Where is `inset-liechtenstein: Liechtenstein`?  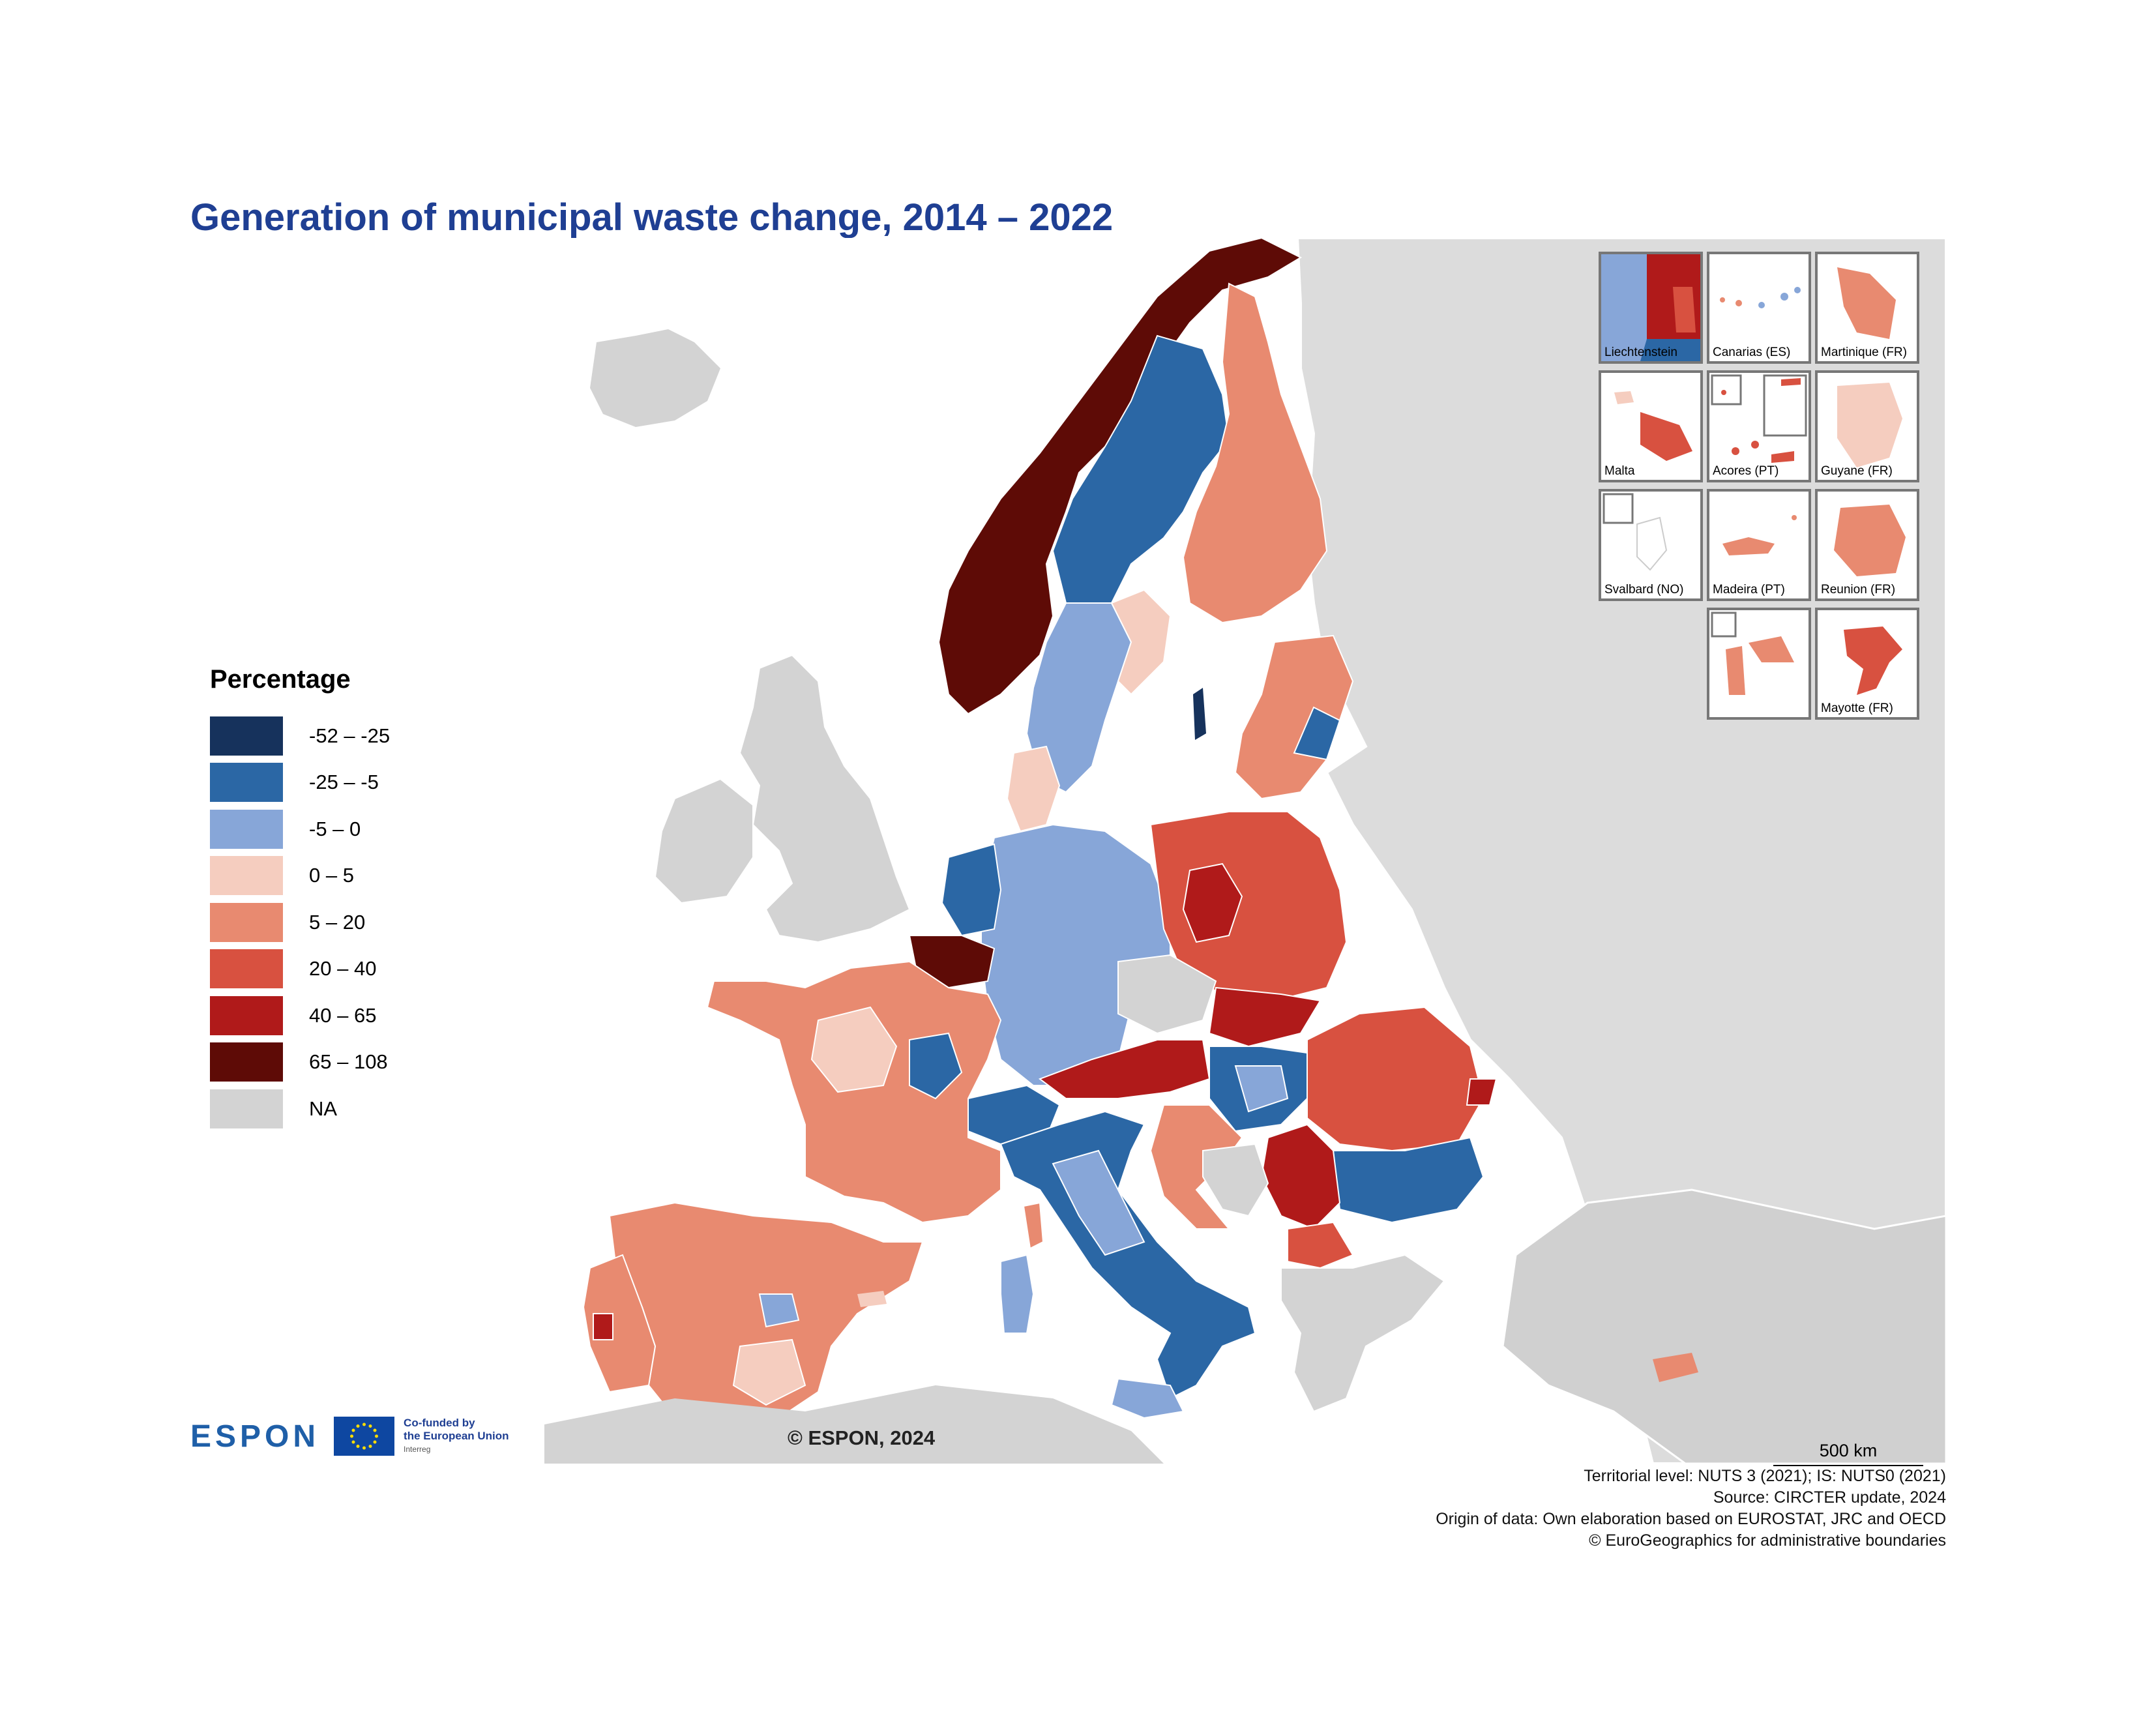
inset-liechtenstein: Liechtenstein is located at coordinates (1651, 308).